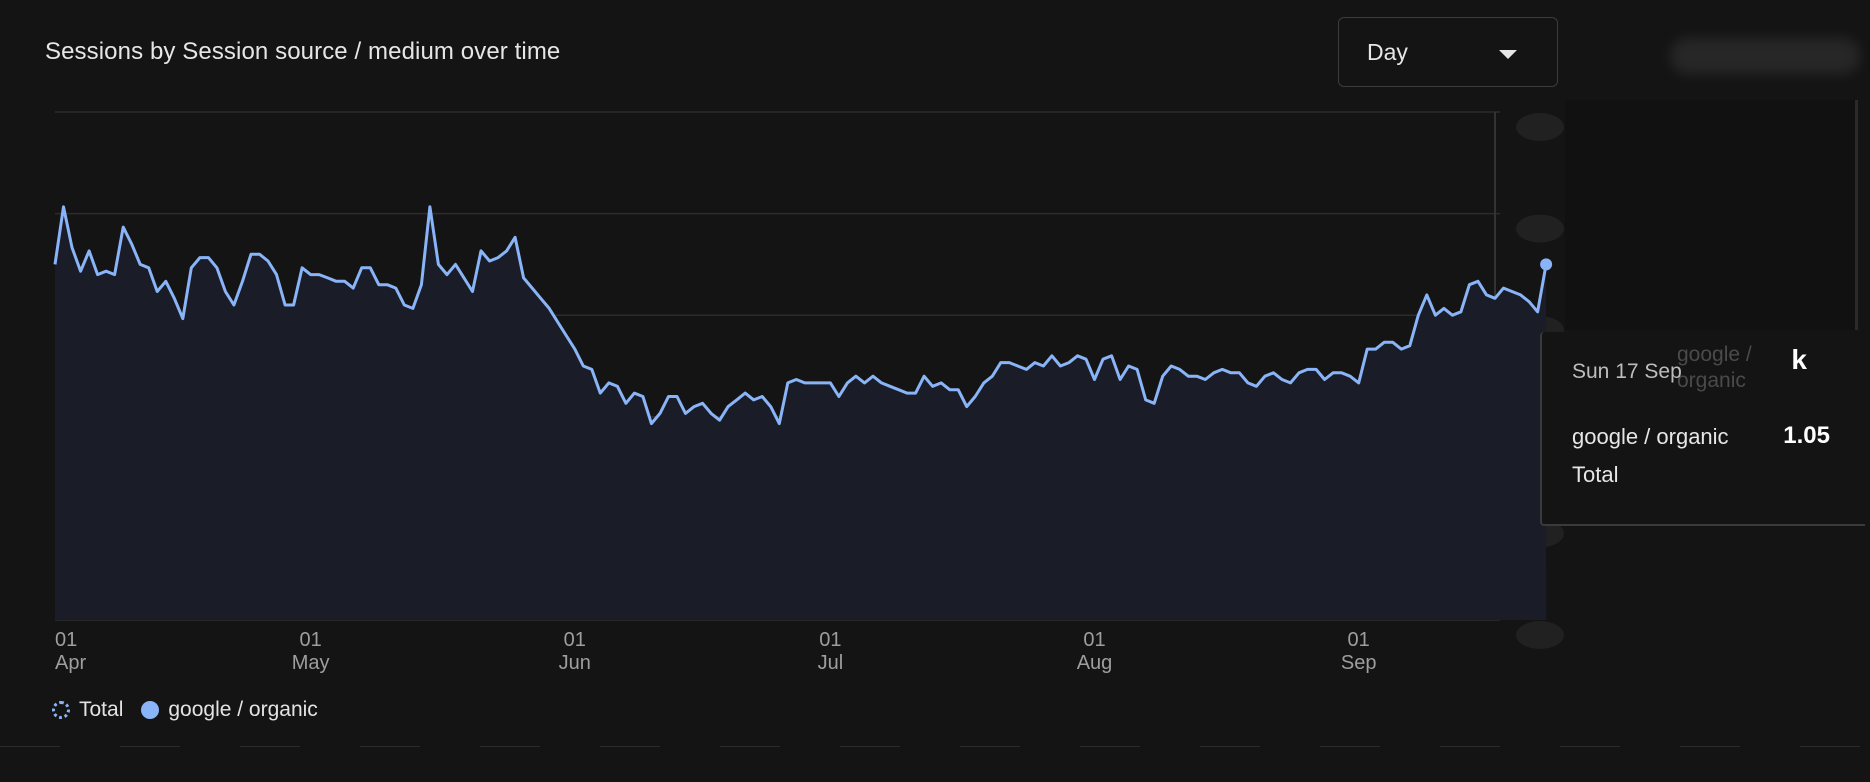 The image size is (1870, 782). Describe the element at coordinates (1595, 474) in the screenshot. I see `tooltip-total-label: Total` at that location.